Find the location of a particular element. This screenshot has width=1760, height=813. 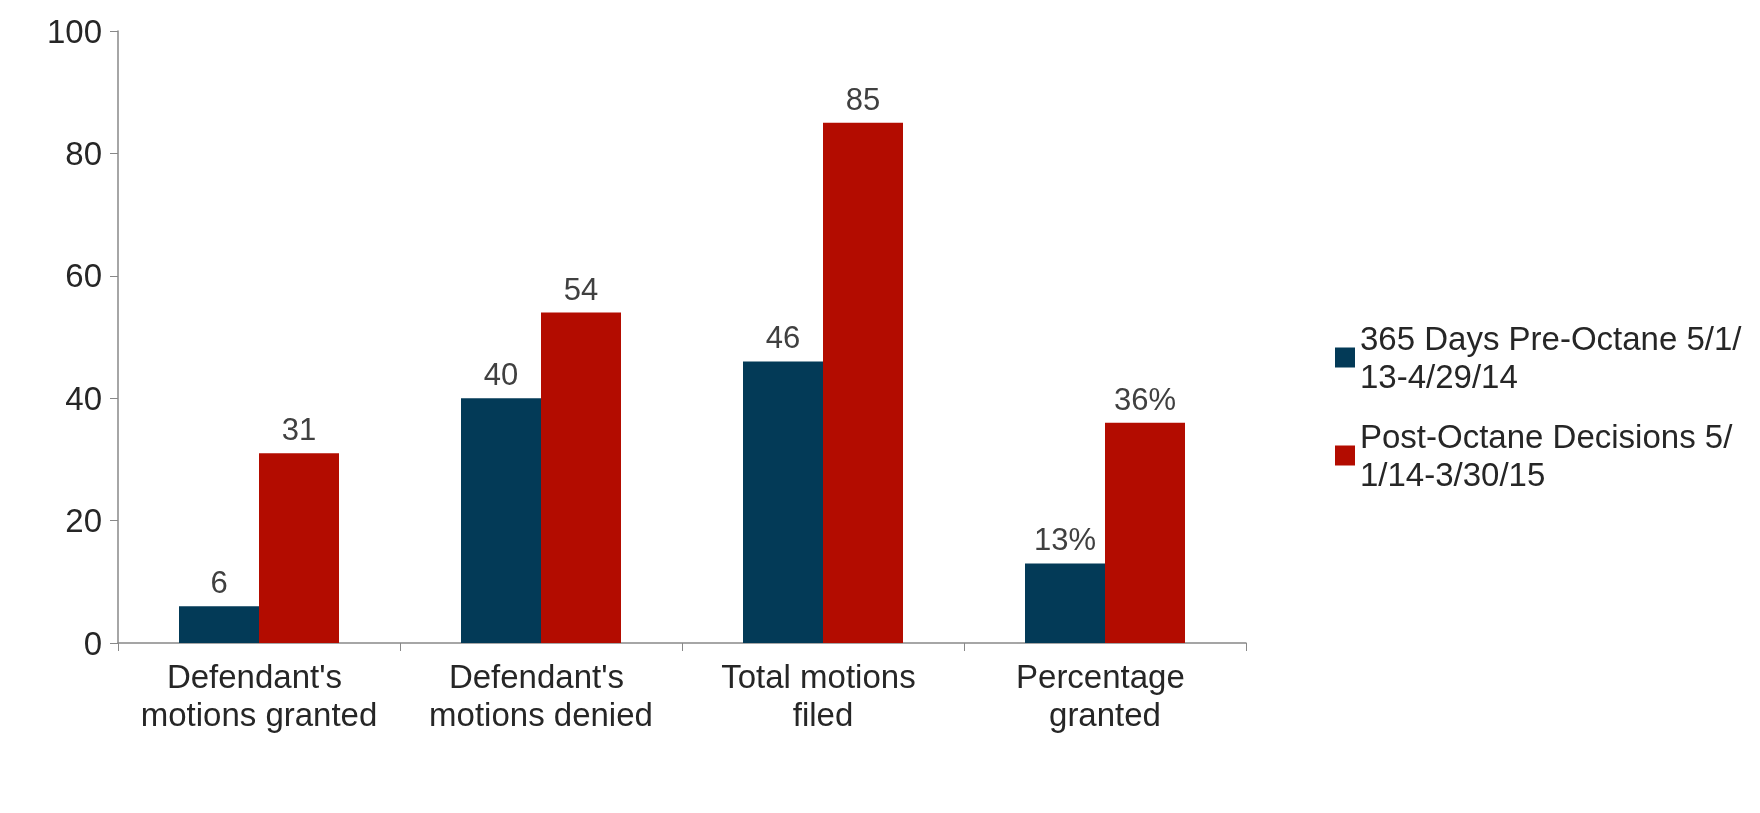

x-tick-label: Percentage granted is located at coordinates (1105, 695).